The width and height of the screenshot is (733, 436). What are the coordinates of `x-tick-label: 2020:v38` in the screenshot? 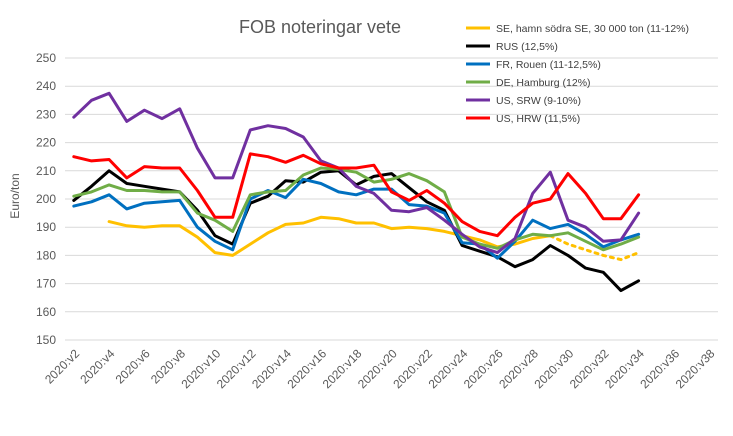 It's located at (695, 368).